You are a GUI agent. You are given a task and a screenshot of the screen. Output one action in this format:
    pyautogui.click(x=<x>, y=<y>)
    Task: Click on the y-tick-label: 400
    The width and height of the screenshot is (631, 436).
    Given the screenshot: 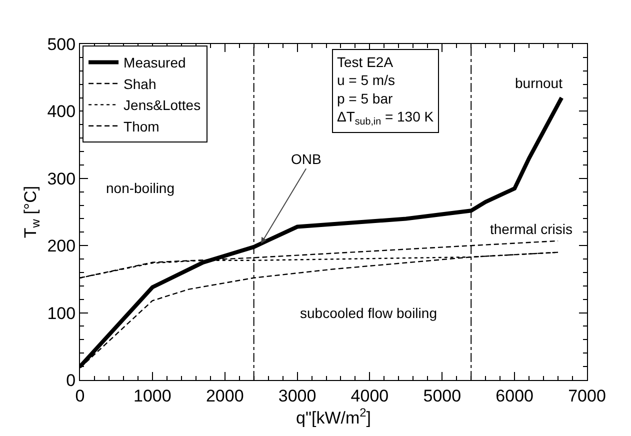 What is the action you would take?
    pyautogui.click(x=61, y=112)
    